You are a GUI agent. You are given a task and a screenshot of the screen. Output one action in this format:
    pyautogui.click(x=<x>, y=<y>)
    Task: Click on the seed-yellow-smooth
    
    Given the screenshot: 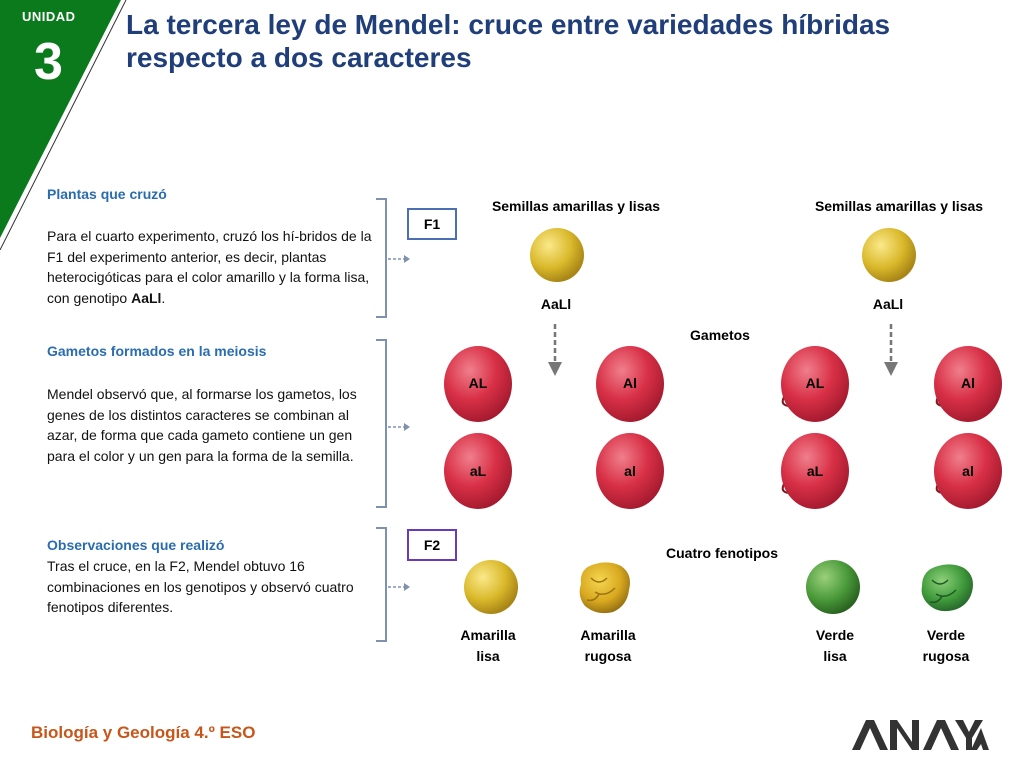 What is the action you would take?
    pyautogui.click(x=491, y=587)
    